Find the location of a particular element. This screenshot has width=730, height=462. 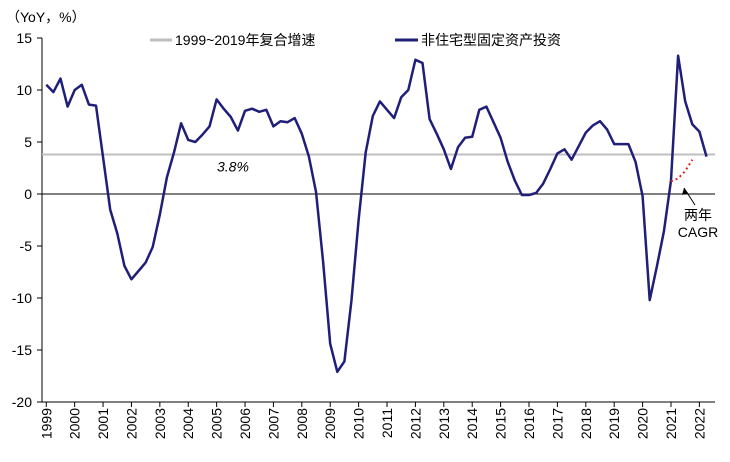

x-tick-label: 2013 is located at coordinates (444, 423).